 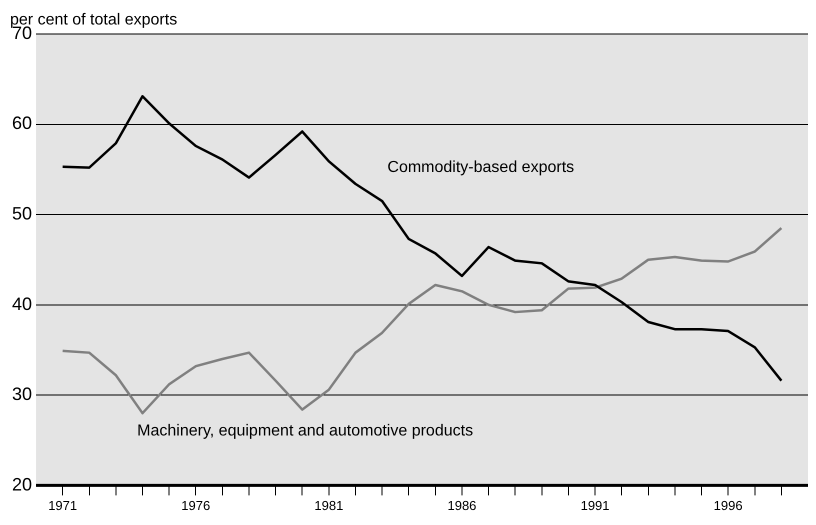 I want to click on y-tick-label: 20, so click(x=22, y=484).